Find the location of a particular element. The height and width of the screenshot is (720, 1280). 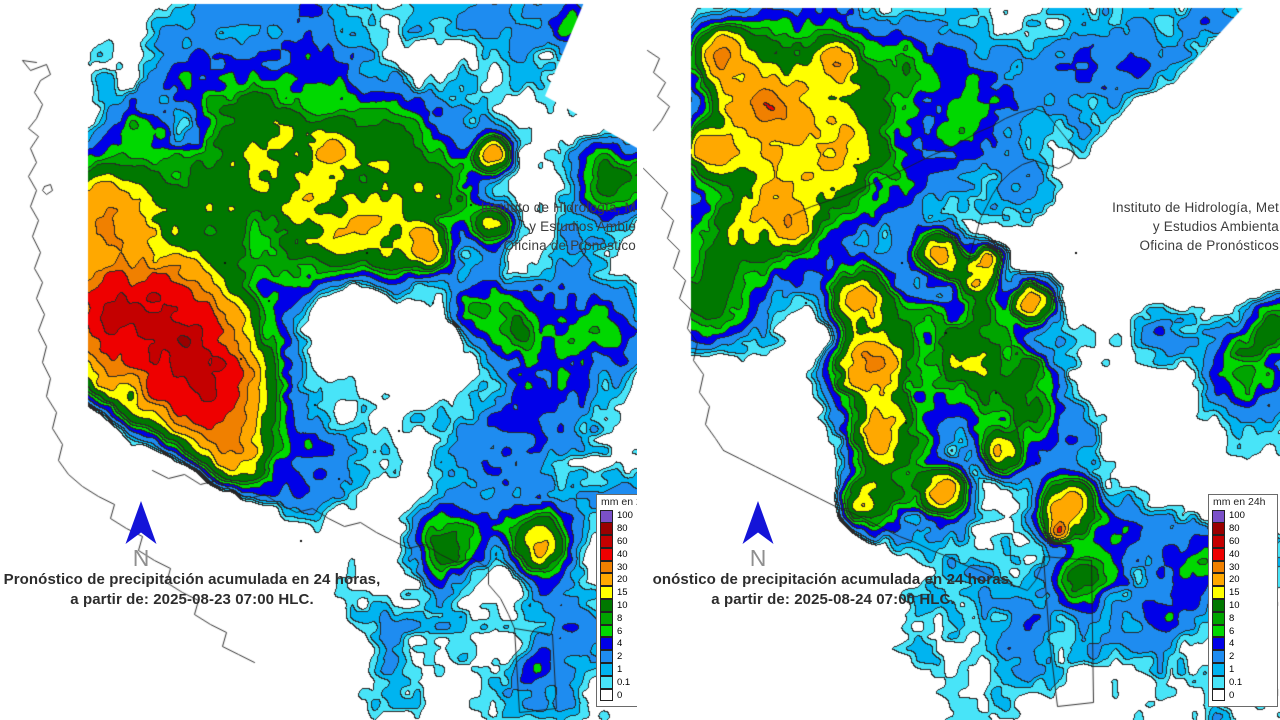

institute-line: Instituto de Hidrología, M is located at coordinates (558, 207).